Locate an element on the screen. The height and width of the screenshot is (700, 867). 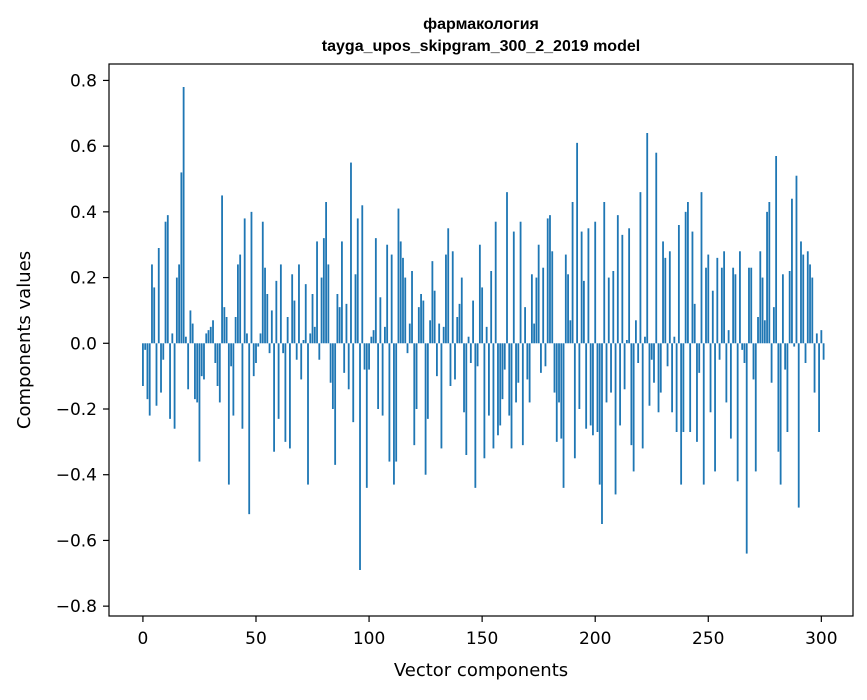
y-tick-label: 0.0 is located at coordinates (83, 344).